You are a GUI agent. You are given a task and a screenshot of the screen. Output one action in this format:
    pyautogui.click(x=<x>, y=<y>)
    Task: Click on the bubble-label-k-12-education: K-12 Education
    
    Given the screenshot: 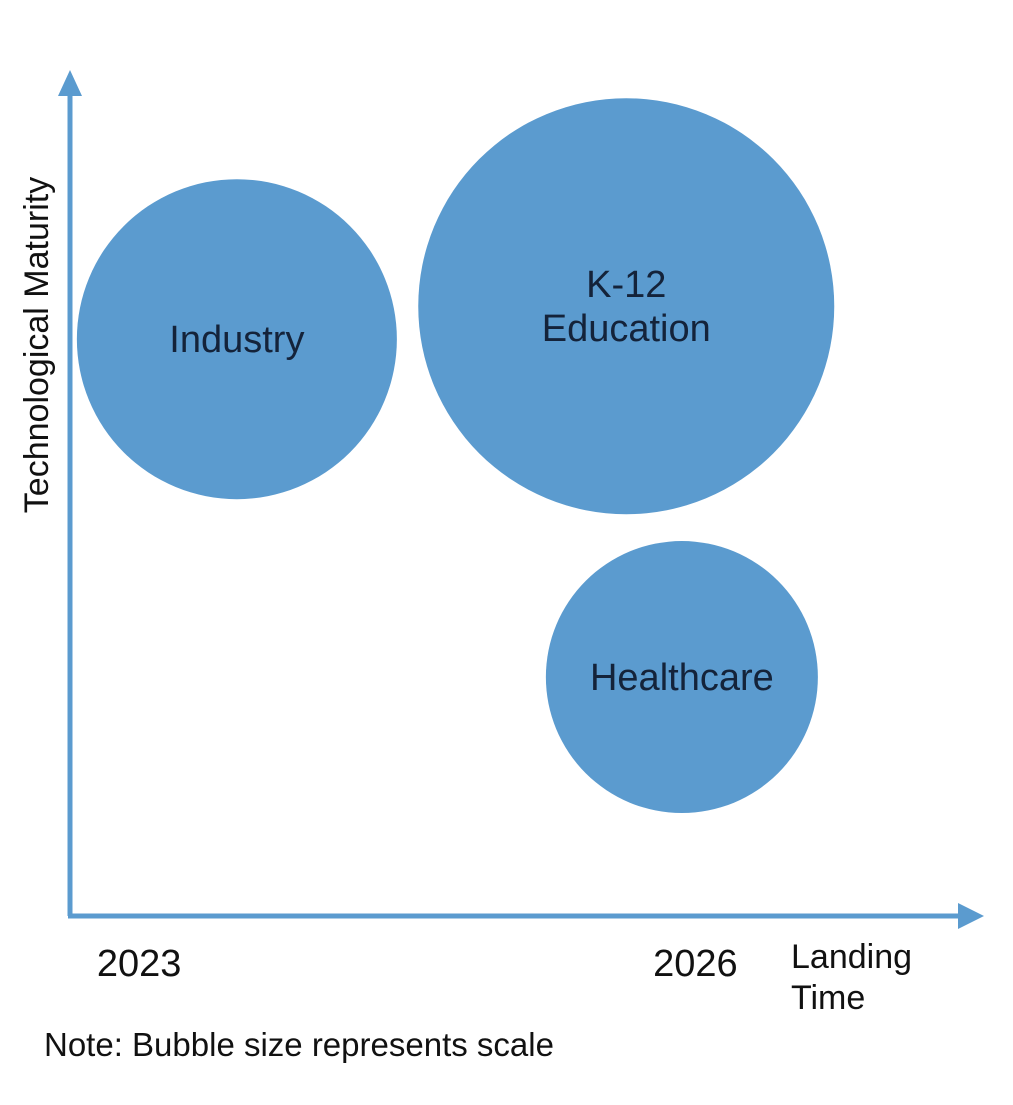 What is the action you would take?
    pyautogui.click(x=626, y=307)
    